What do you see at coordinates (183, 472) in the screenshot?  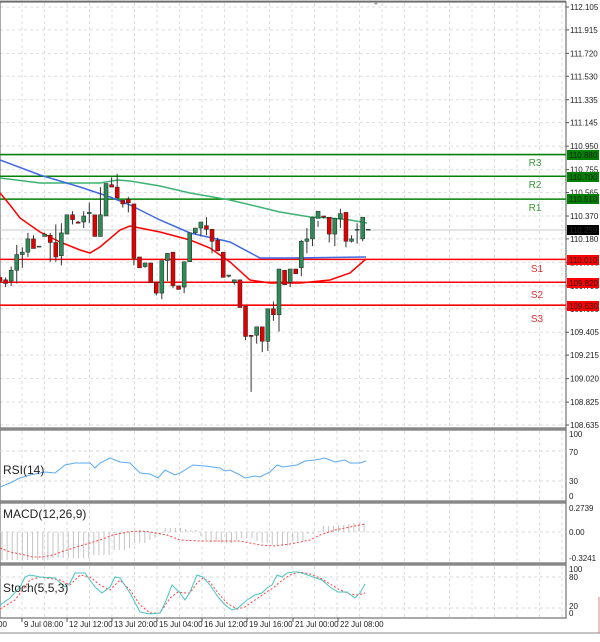 I see `rsi-line` at bounding box center [183, 472].